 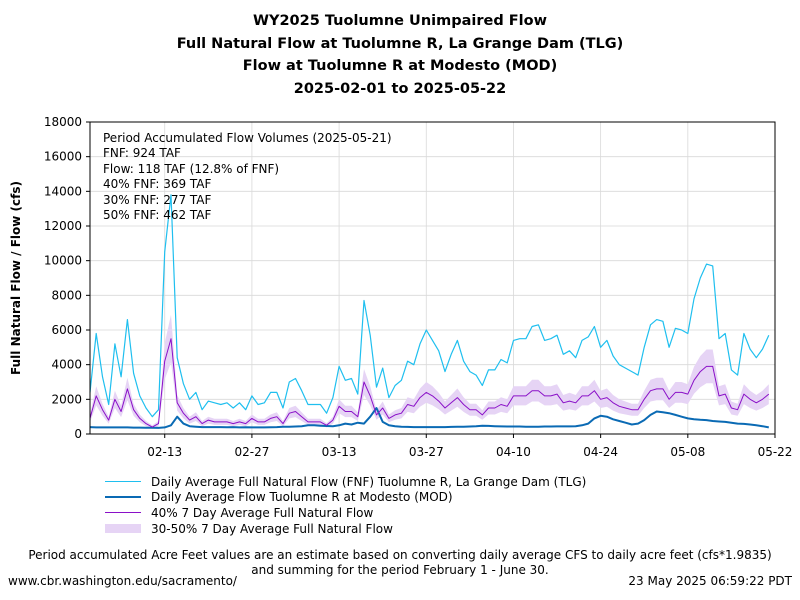 What do you see at coordinates (157, 184) in the screenshot?
I see `annotation-40pct: 40% FNF: 369 TAF` at bounding box center [157, 184].